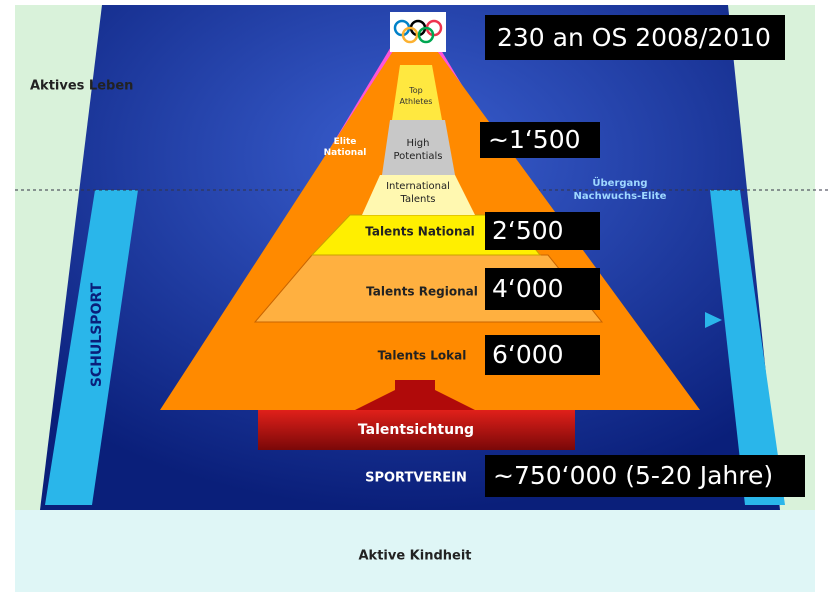  I want to click on label: International Talents, so click(418, 193).